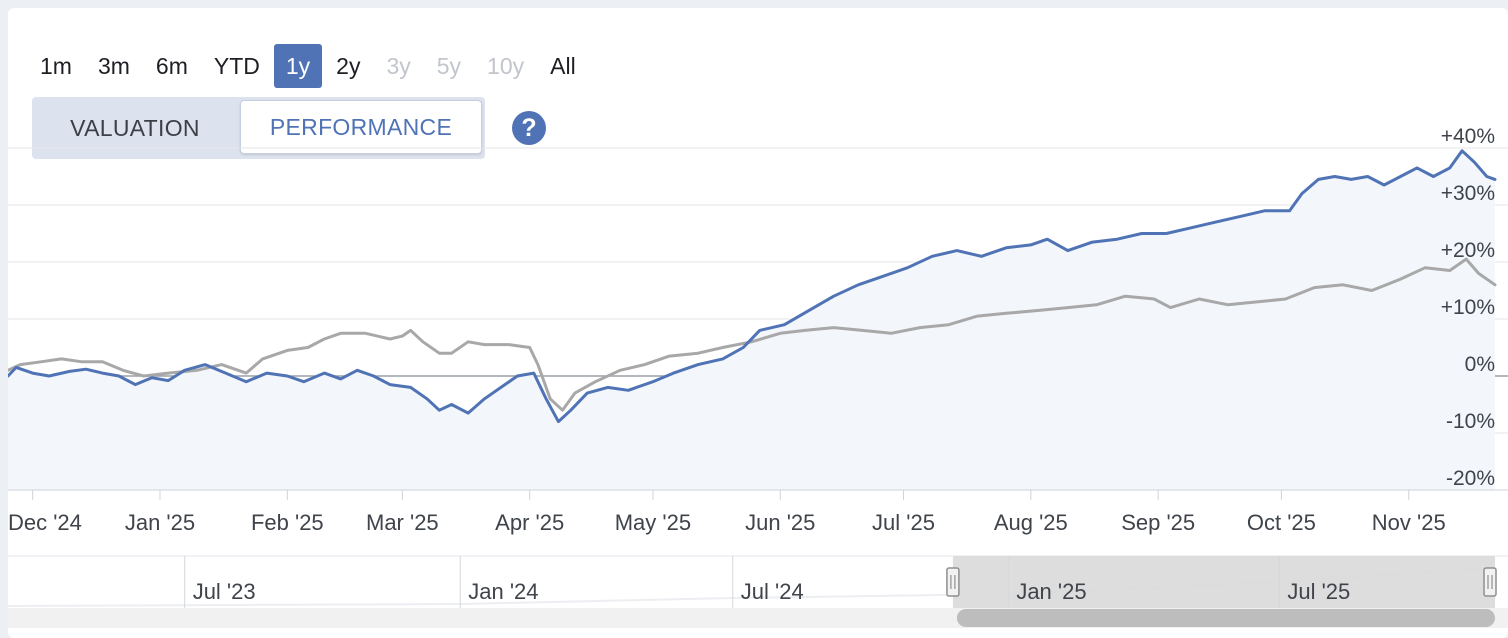 This screenshot has width=1508, height=638. Describe the element at coordinates (506, 66) in the screenshot. I see `range-button-10y: 10y` at that location.